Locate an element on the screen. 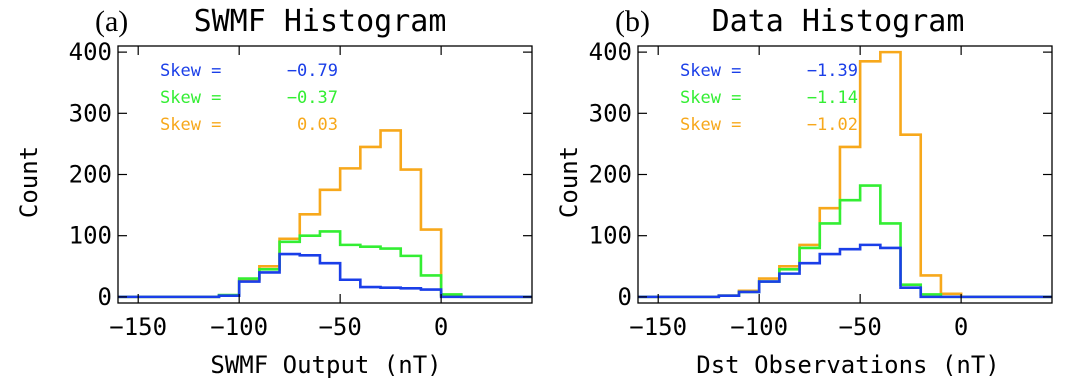  panel-a-ytick-label: 300 is located at coordinates (90, 113).